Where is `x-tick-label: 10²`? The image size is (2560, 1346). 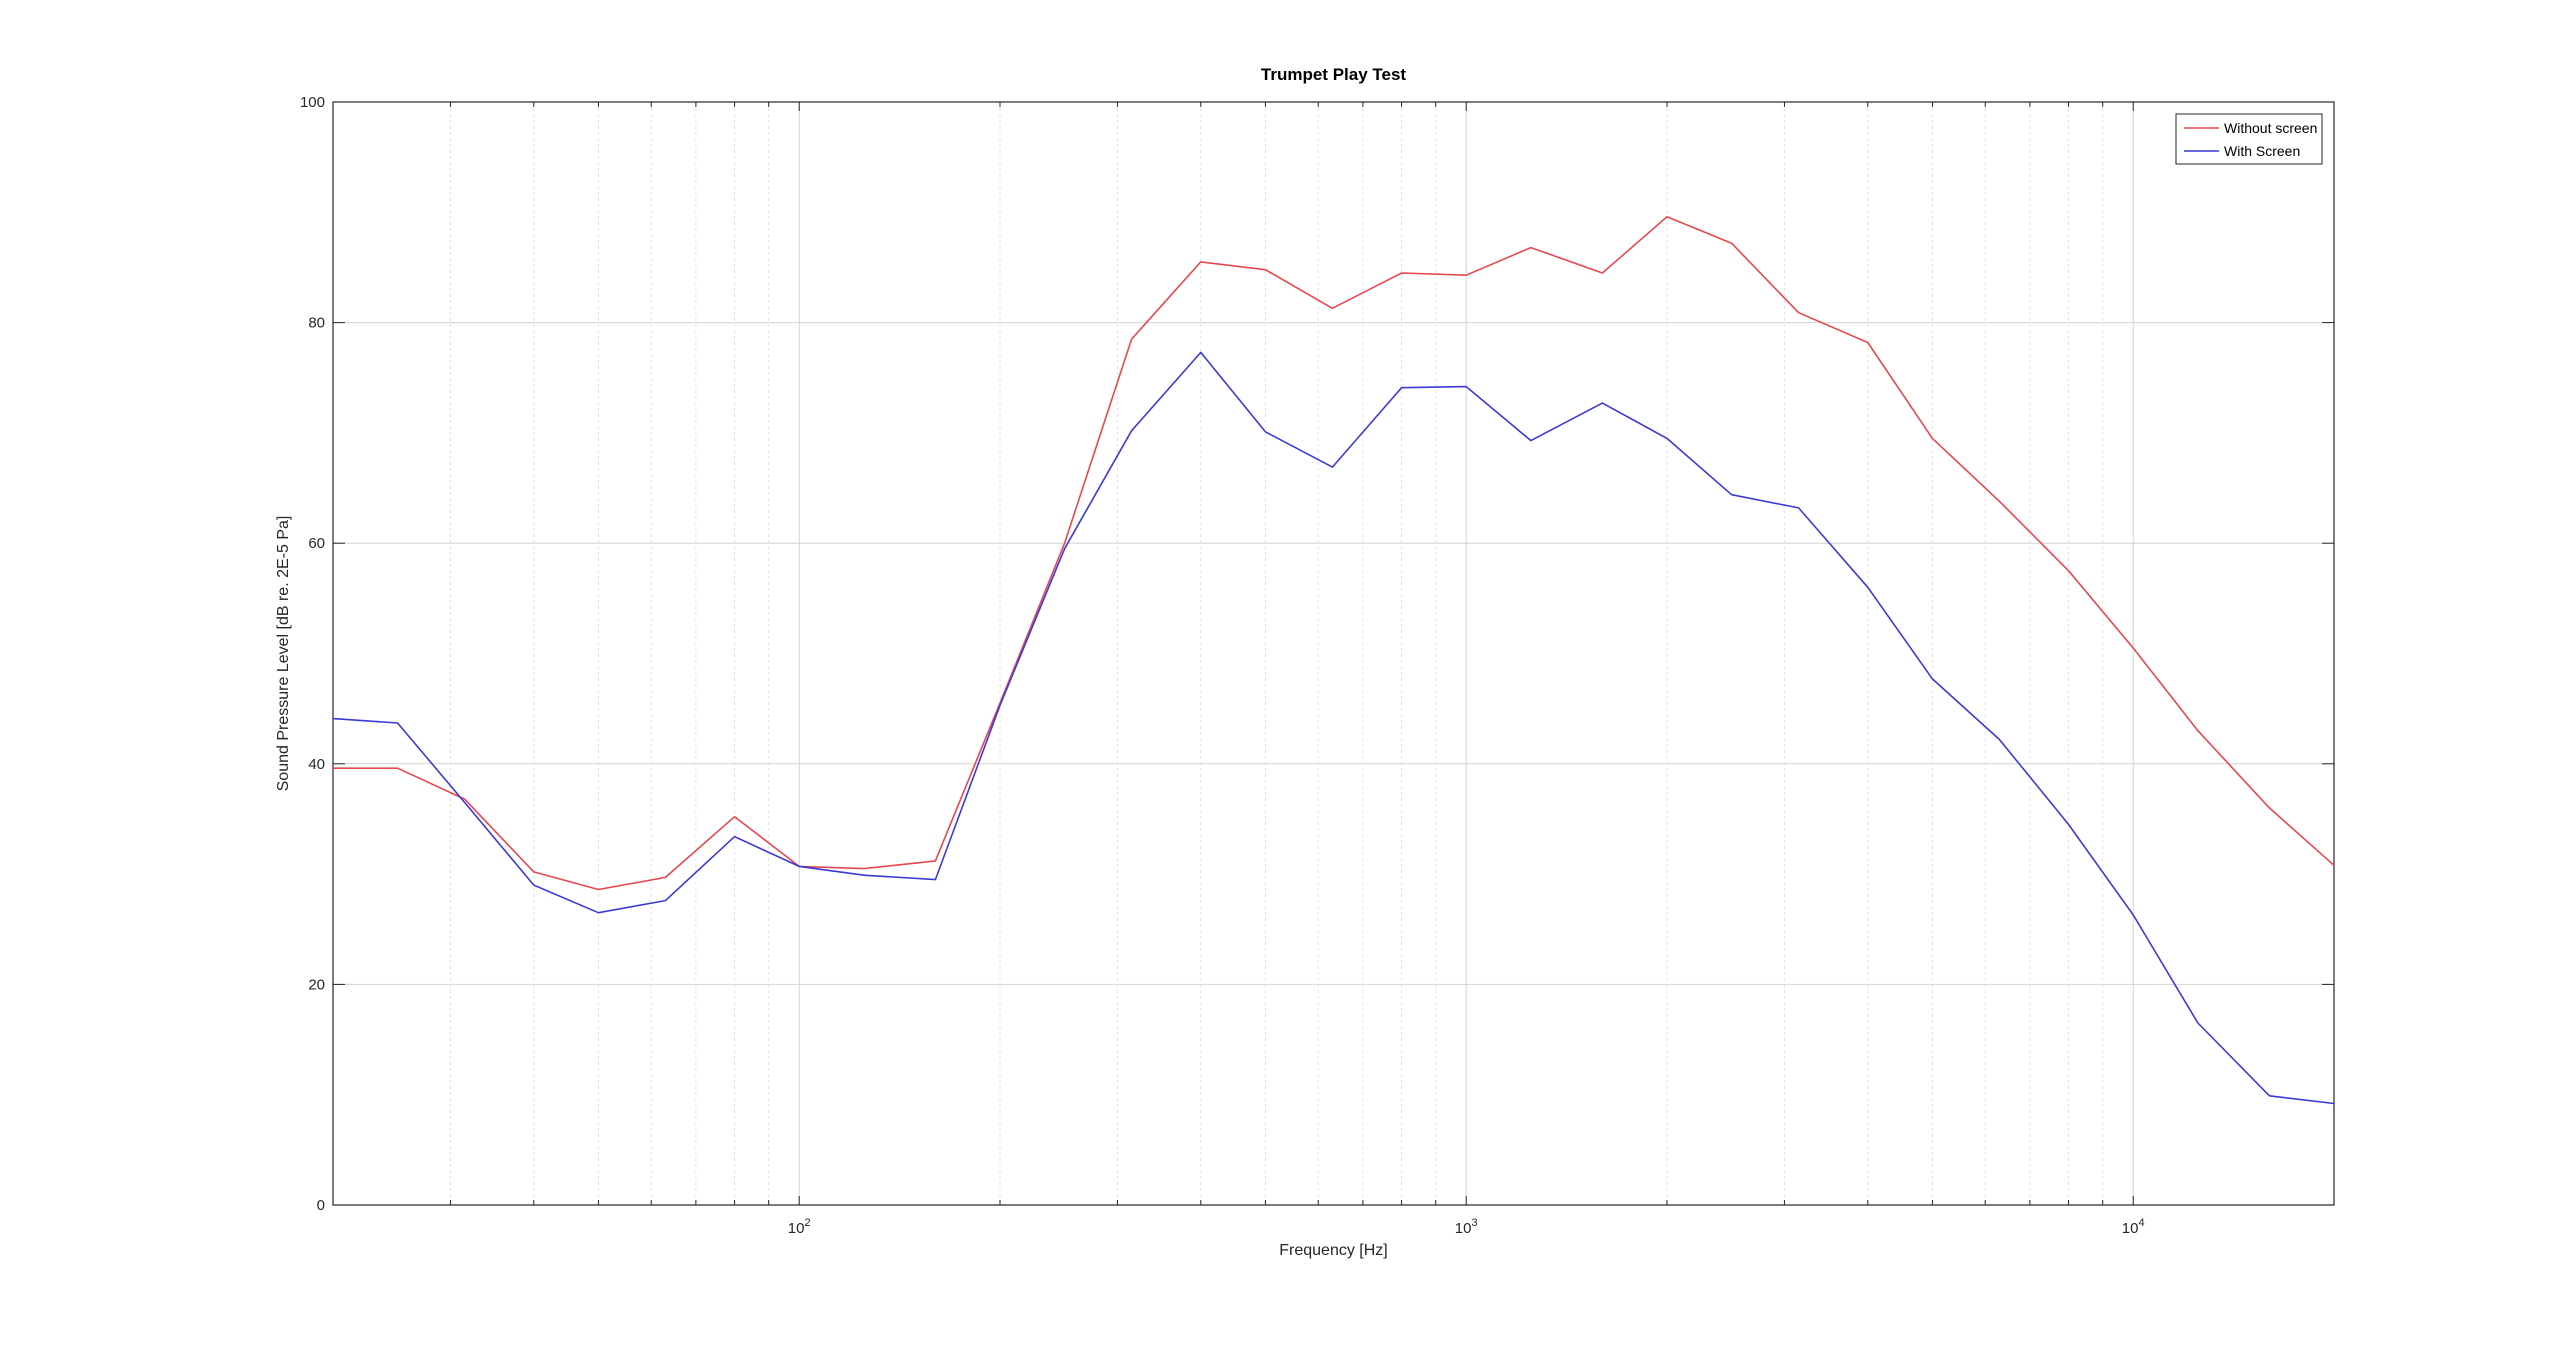 x-tick-label: 10² is located at coordinates (799, 1227).